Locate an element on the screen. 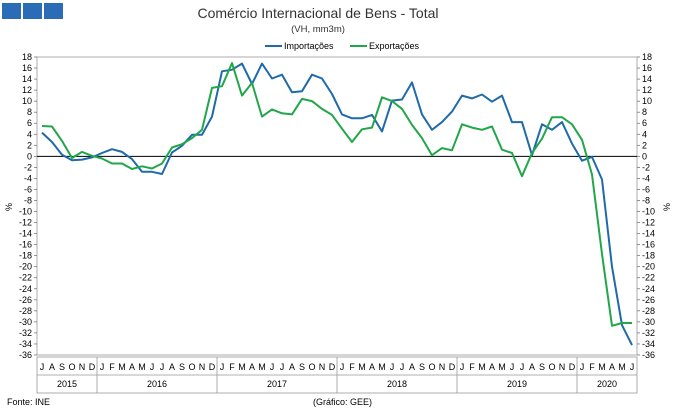  y-right-tick-label: -8 is located at coordinates (646, 200).